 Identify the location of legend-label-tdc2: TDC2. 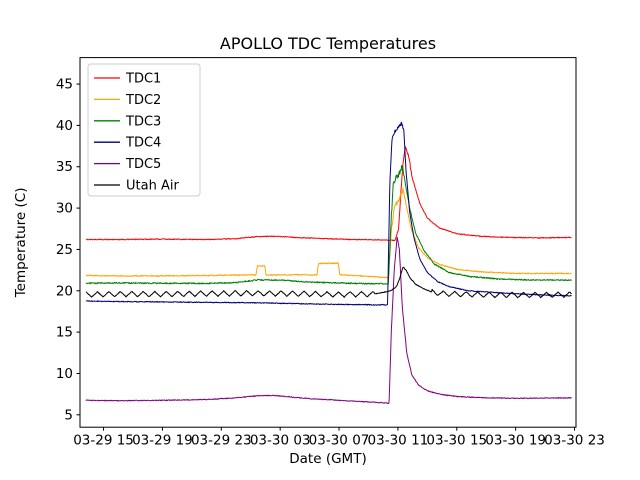
(143, 100).